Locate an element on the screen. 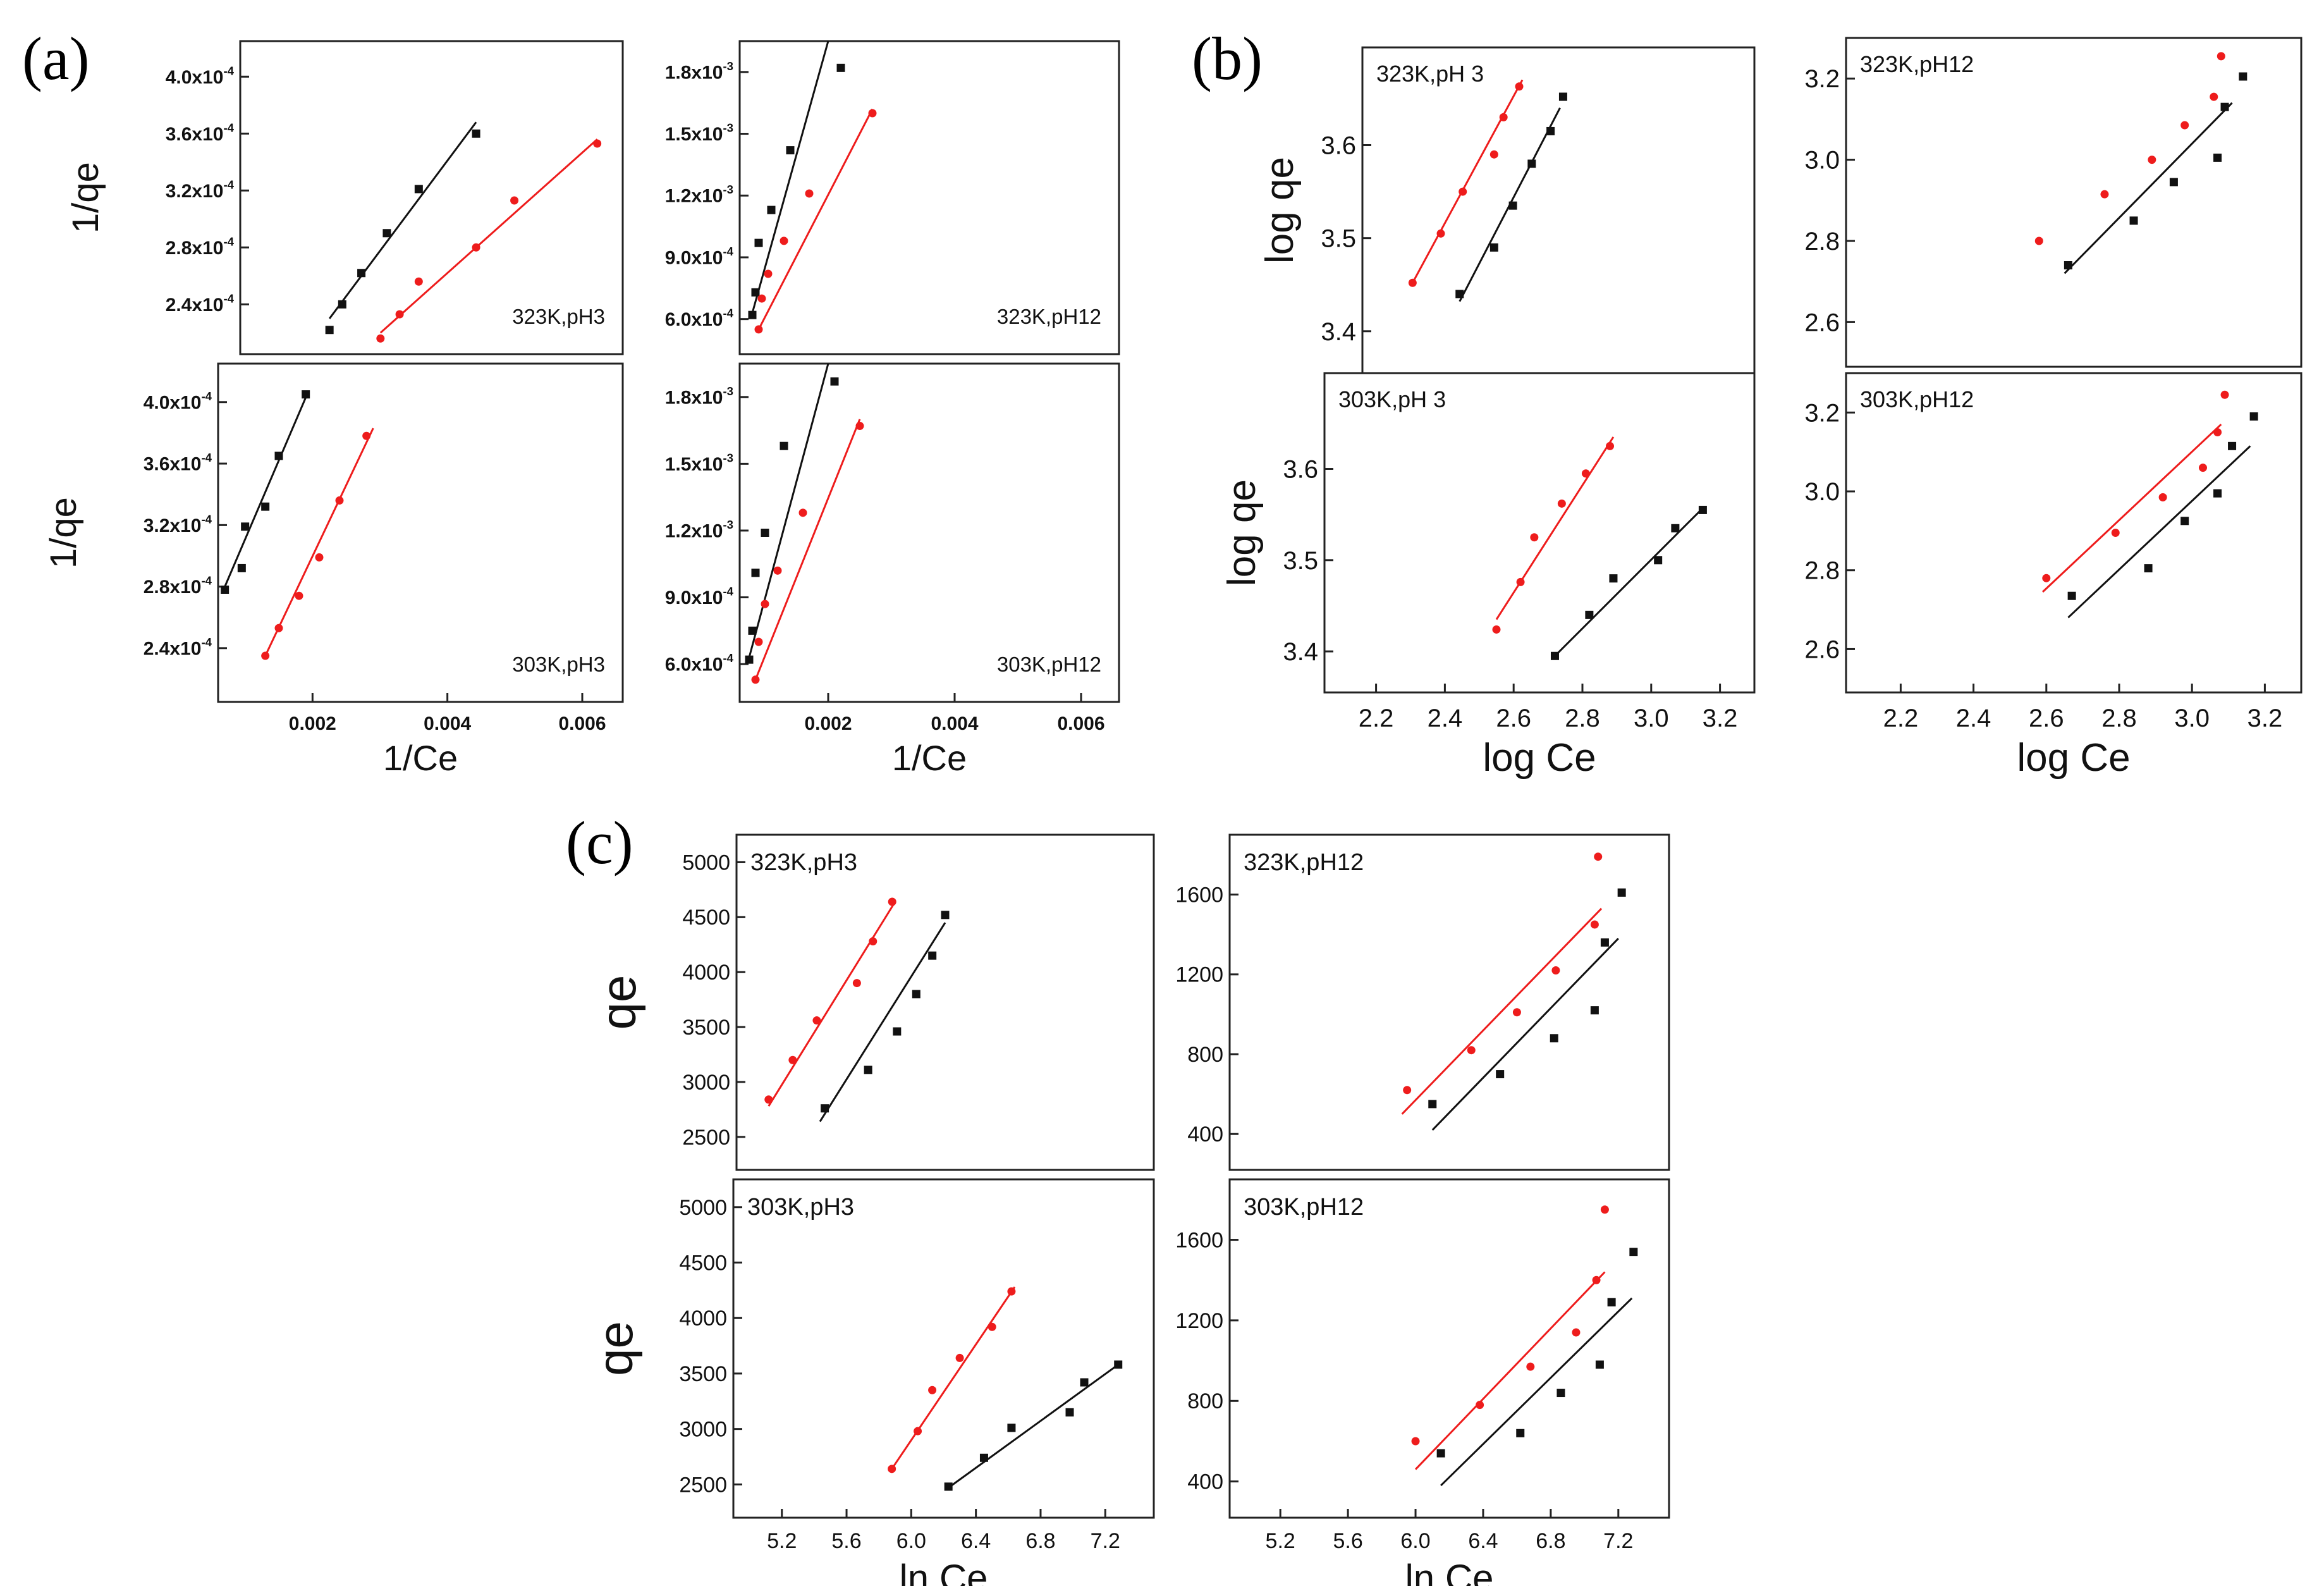 The width and height of the screenshot is (2324, 1586). y-tick-label: 400 is located at coordinates (1205, 1134).